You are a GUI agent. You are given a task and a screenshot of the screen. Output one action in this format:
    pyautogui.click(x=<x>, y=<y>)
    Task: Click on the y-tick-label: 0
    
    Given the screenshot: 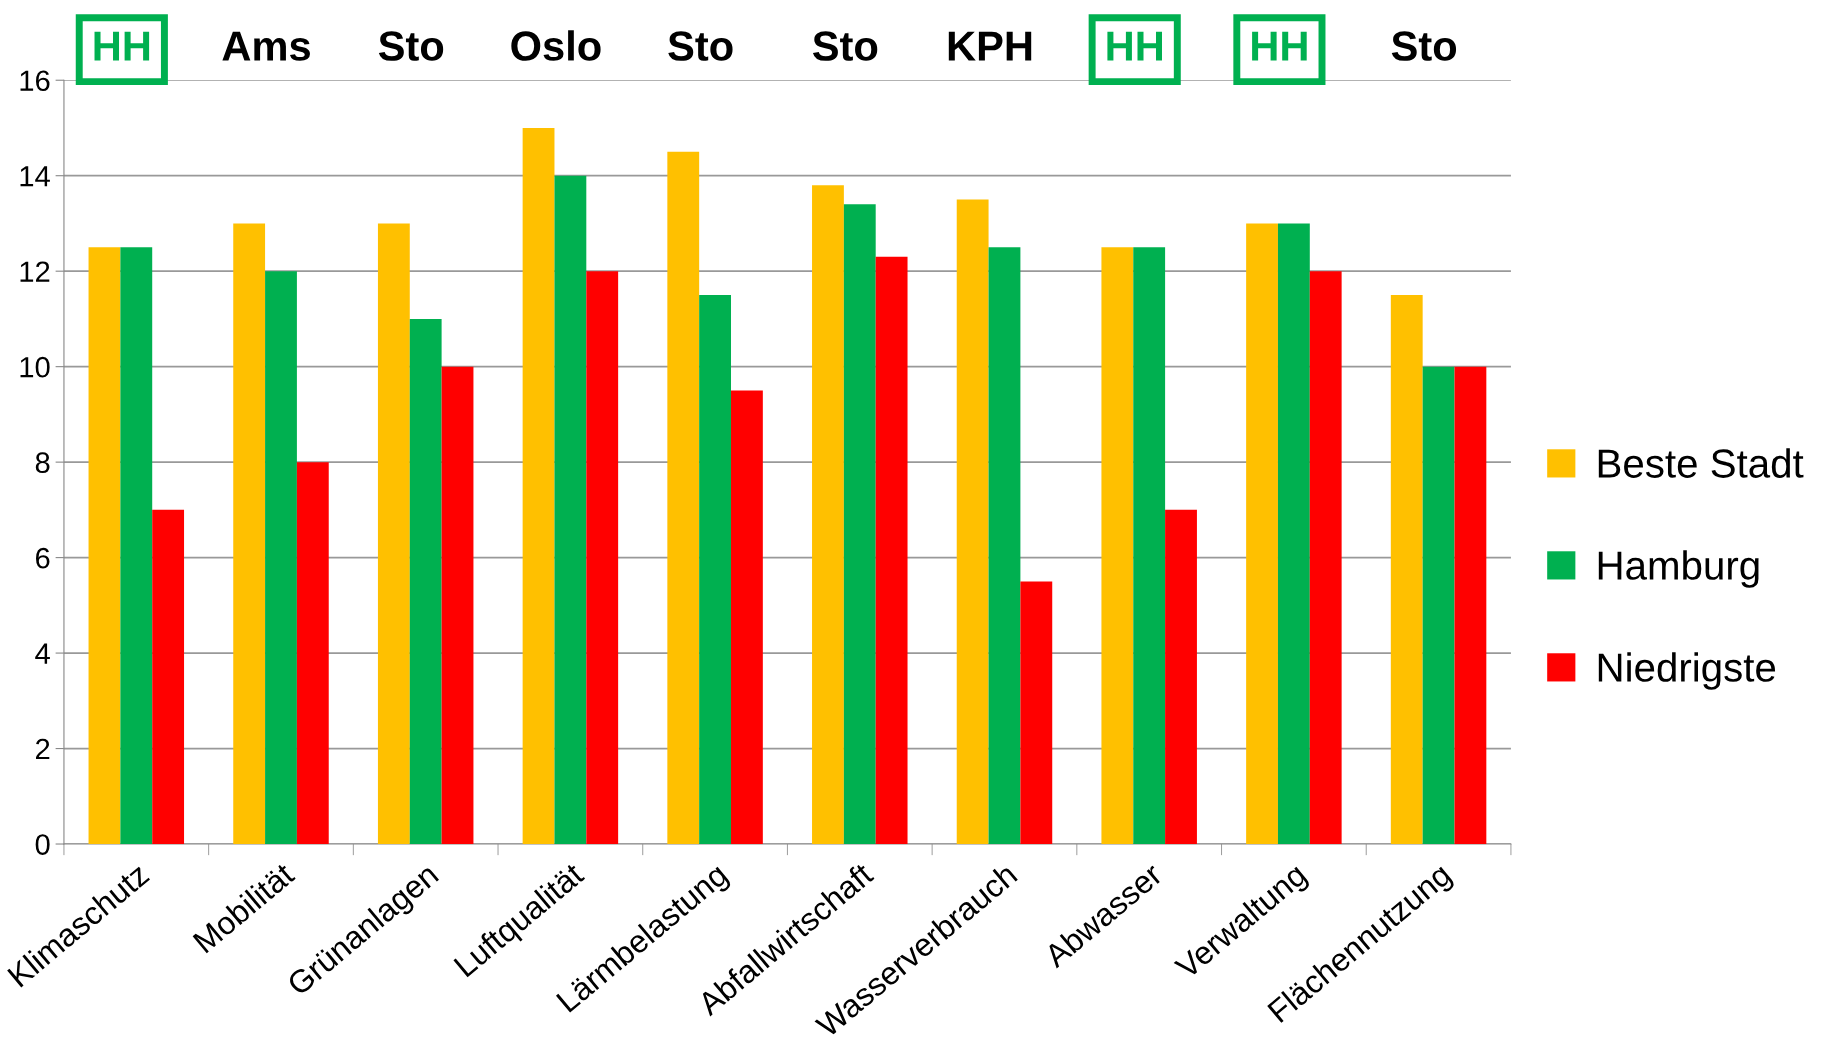 What is the action you would take?
    pyautogui.click(x=42, y=844)
    